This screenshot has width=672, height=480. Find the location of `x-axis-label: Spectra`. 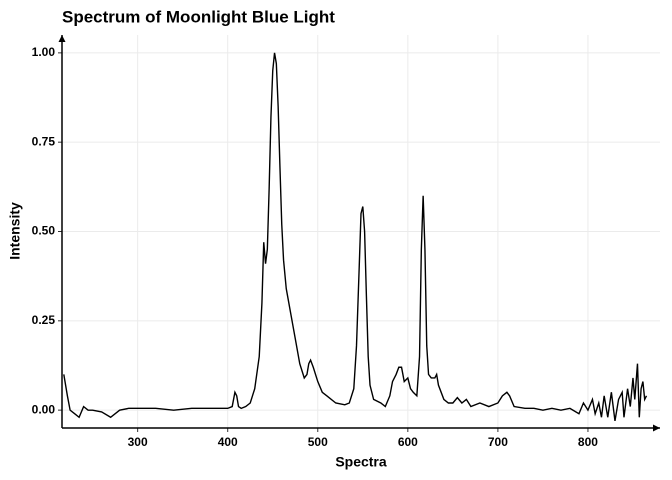

x-axis-label: Spectra is located at coordinates (361, 462).